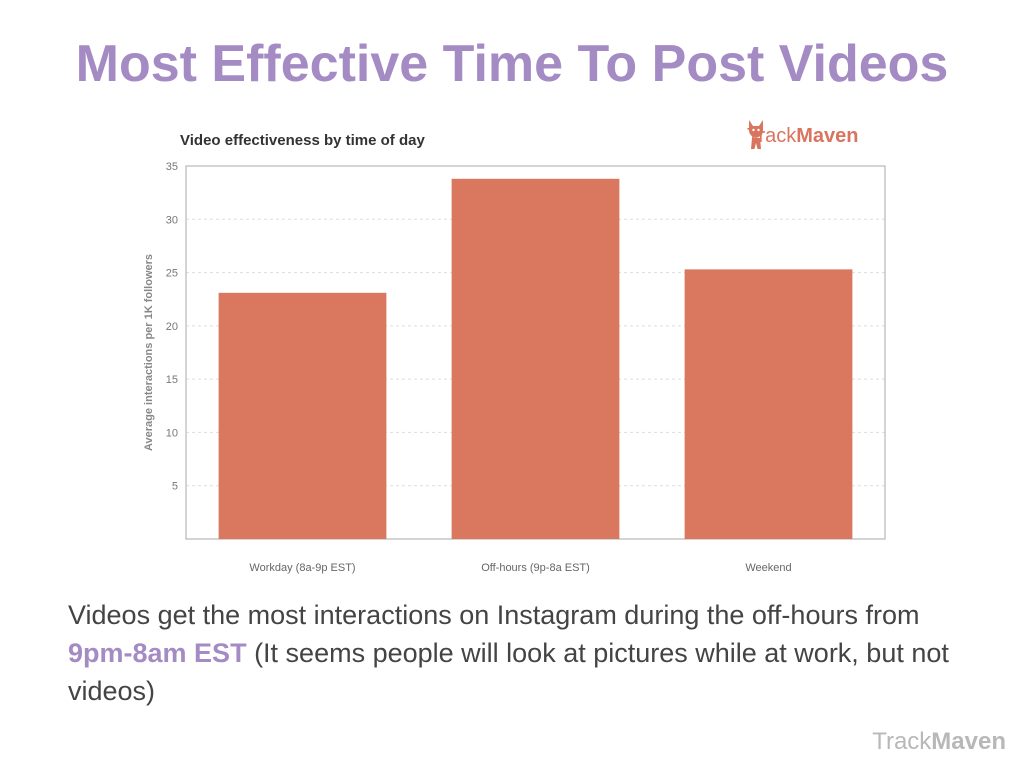 The height and width of the screenshot is (768, 1024). Describe the element at coordinates (172, 327) in the screenshot. I see `y-tick-label: 20` at that location.